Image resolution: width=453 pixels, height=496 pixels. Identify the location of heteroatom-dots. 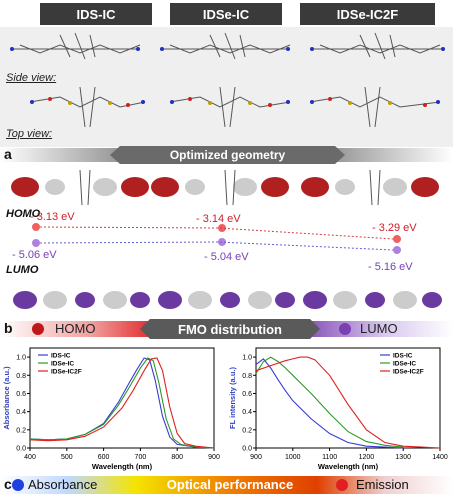
(227, 77).